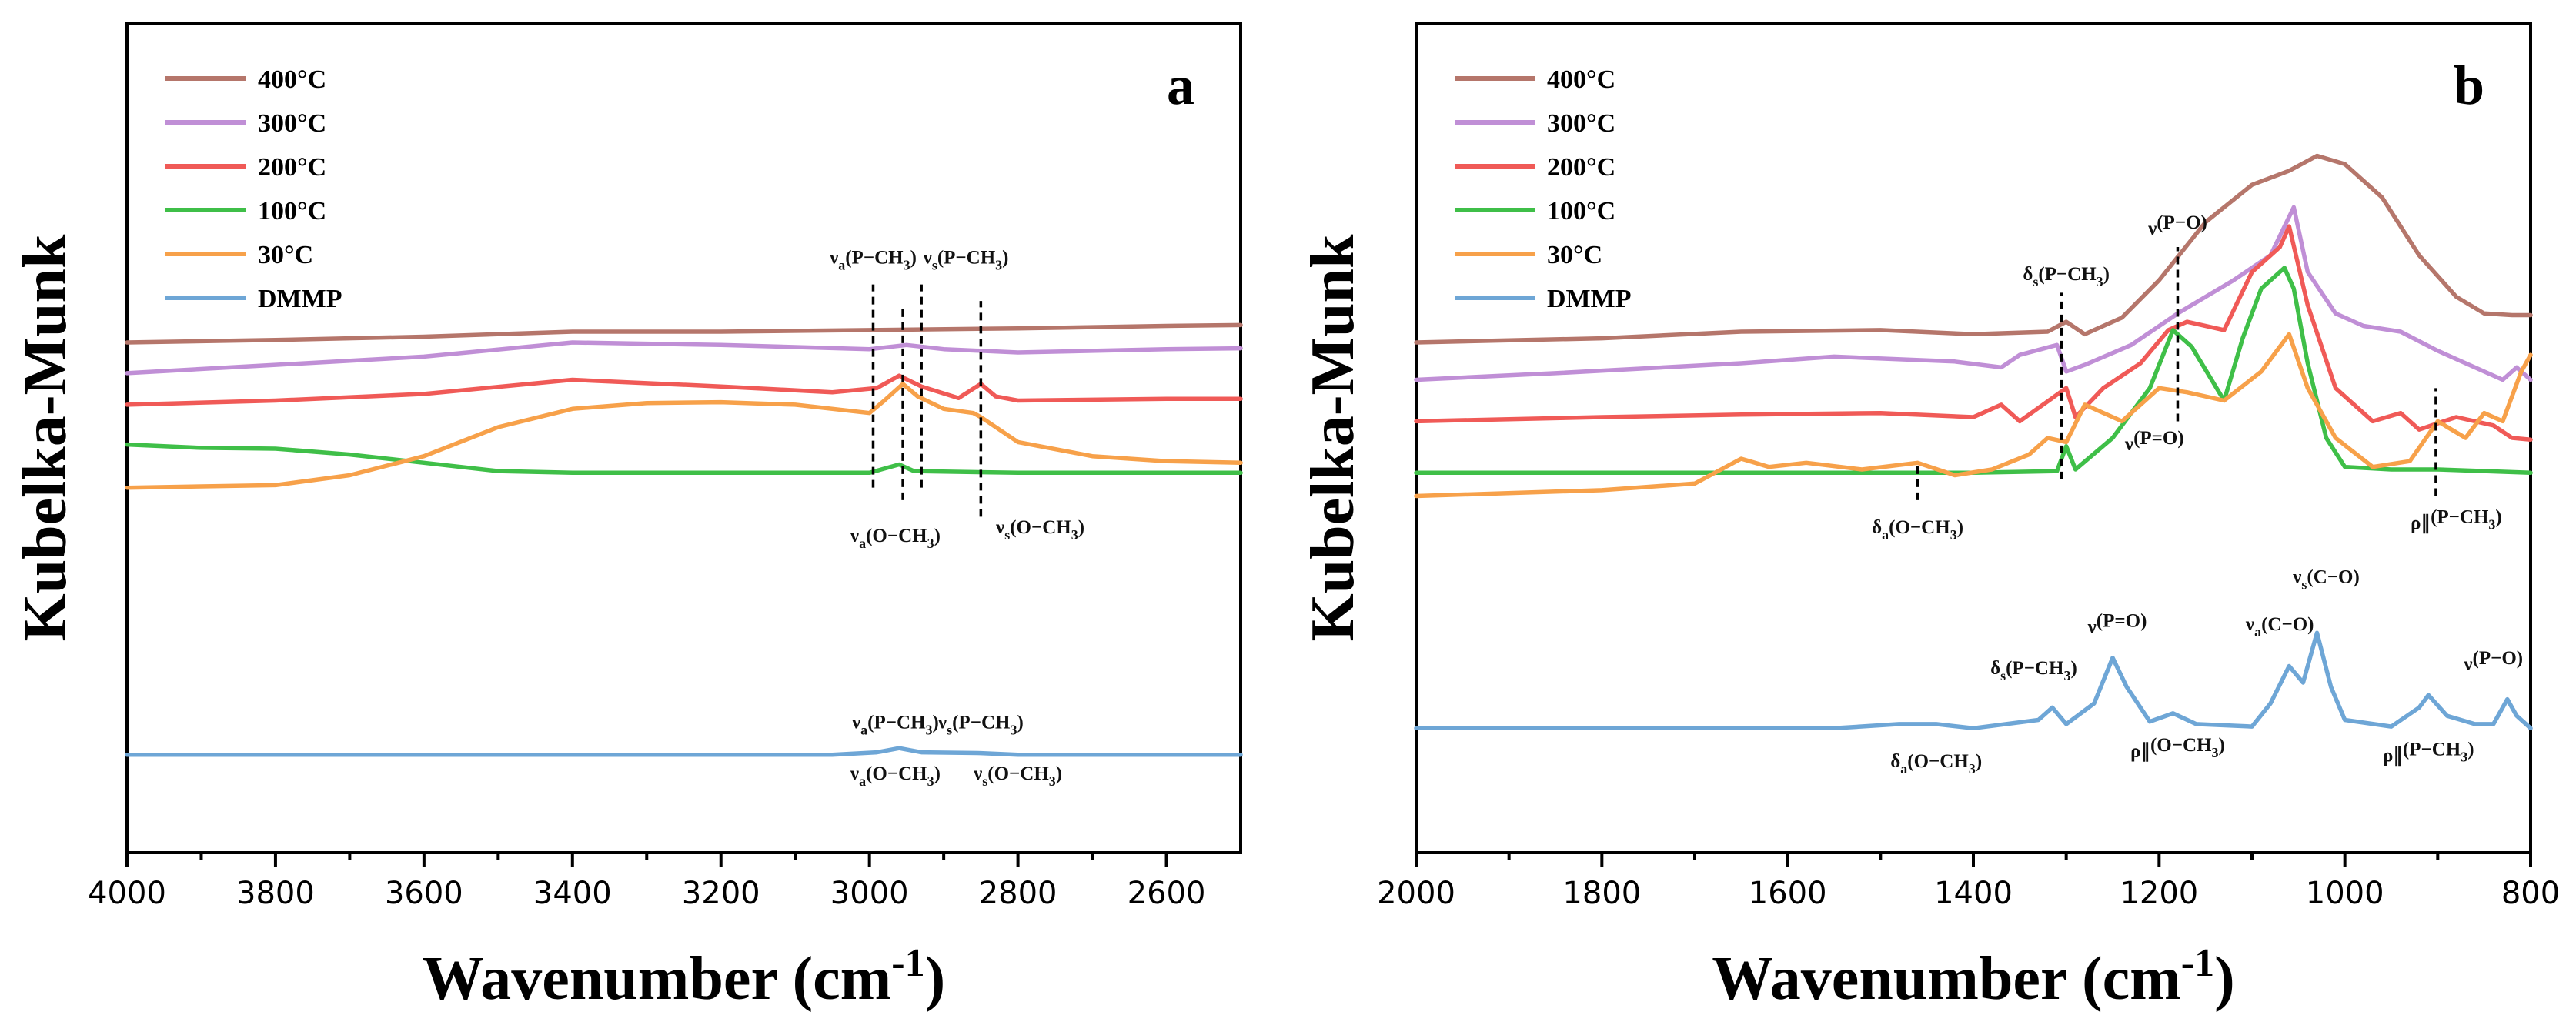 The height and width of the screenshot is (1022, 2576). Describe the element at coordinates (572, 893) in the screenshot. I see `x-tick-label: 3400` at that location.